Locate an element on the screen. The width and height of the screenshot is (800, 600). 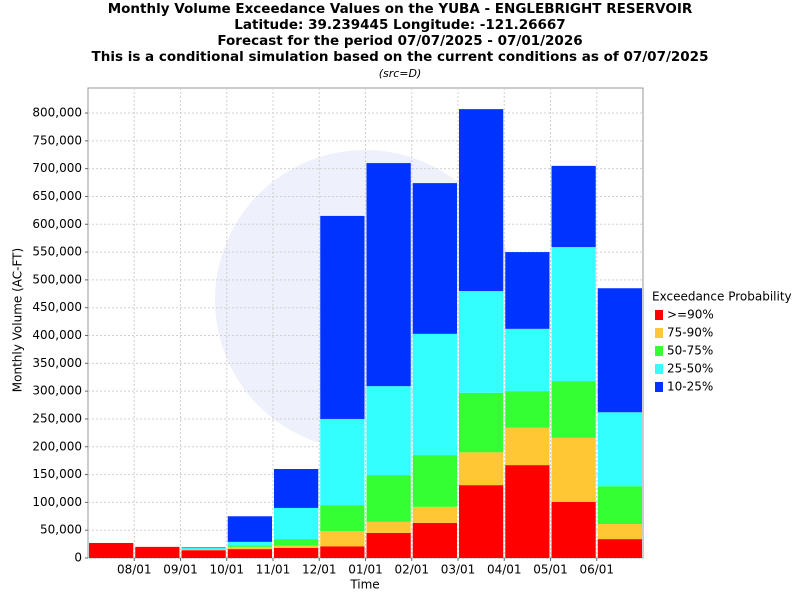
legend-label: >=90% is located at coordinates (690, 315).